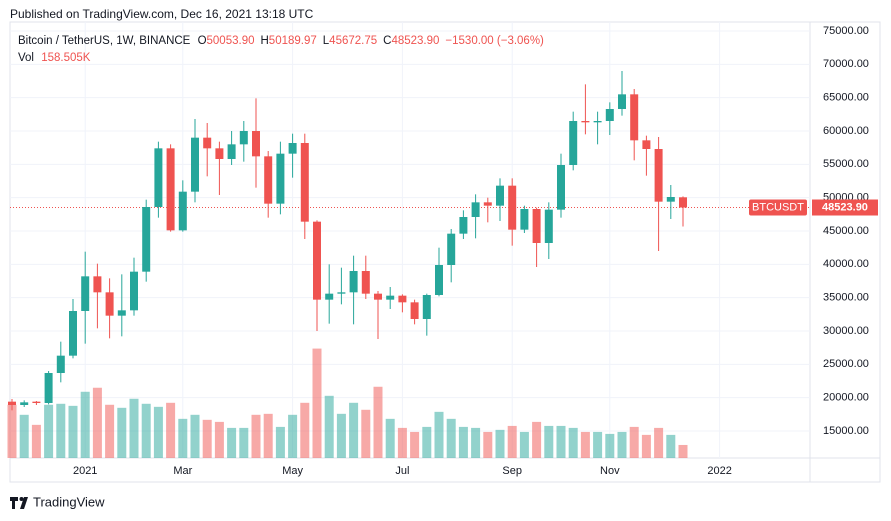  Describe the element at coordinates (719, 471) in the screenshot. I see `x-tick-label: 2022` at that location.